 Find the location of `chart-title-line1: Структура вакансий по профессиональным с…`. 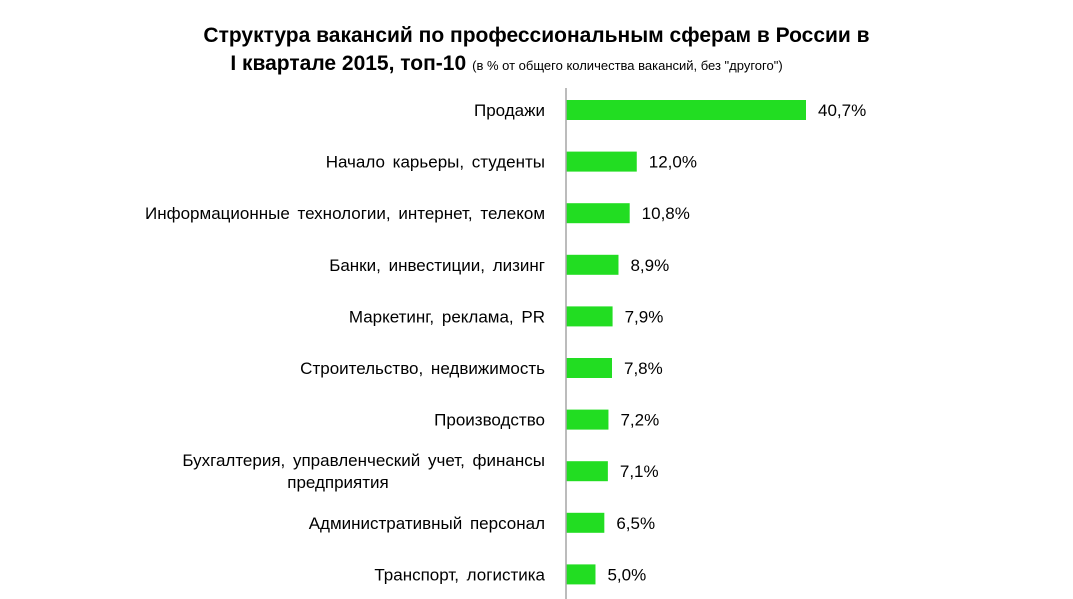

chart-title-line1: Структура вакансий по профессиональным с… is located at coordinates (536, 35).